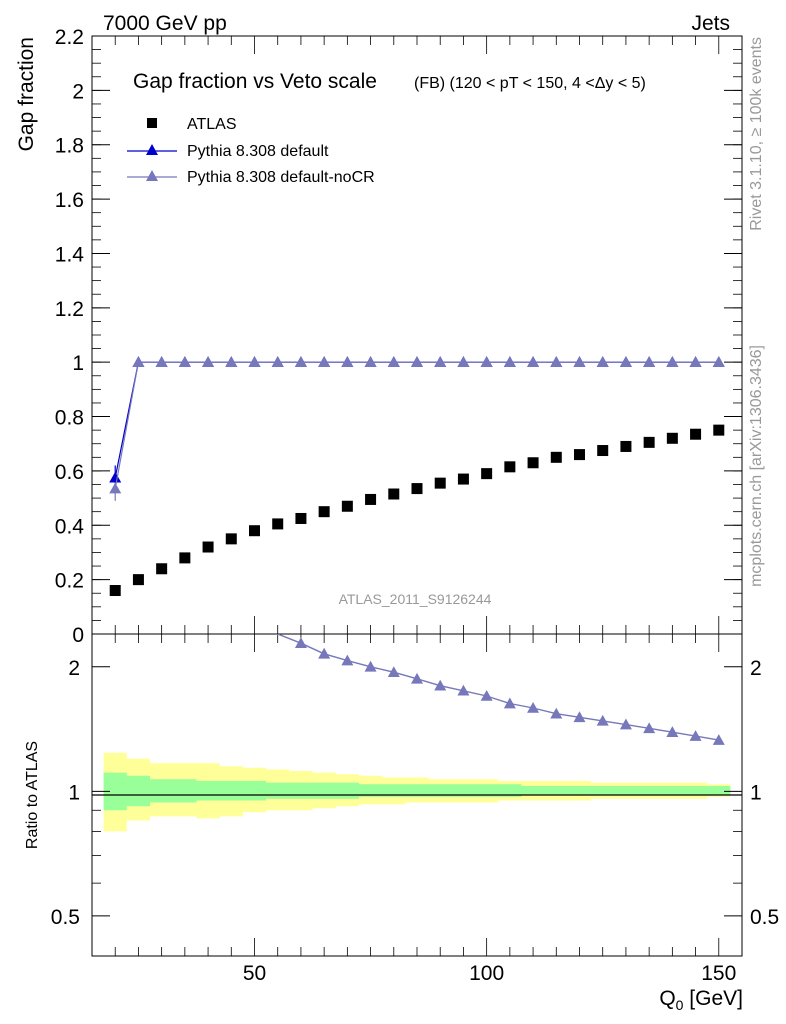 Image resolution: width=786 pixels, height=1024 pixels. What do you see at coordinates (69, 472) in the screenshot?
I see `y-tick-label-main: 0.6` at bounding box center [69, 472].